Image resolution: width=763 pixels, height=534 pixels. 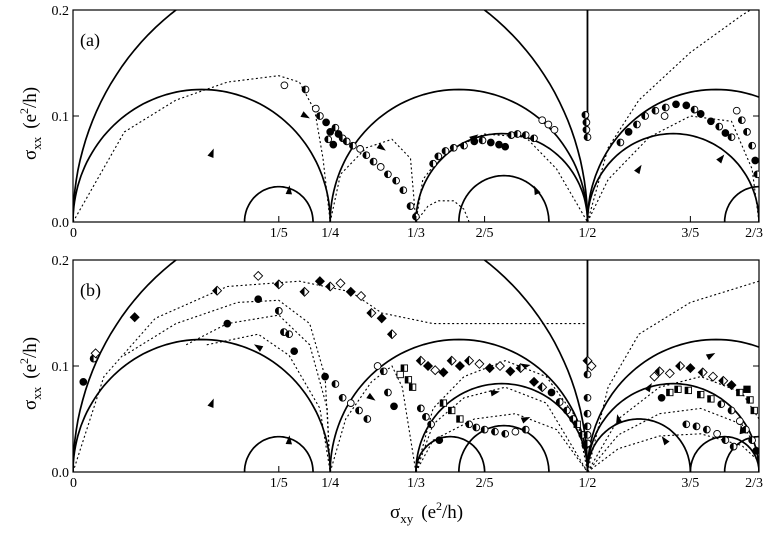 I want to click on x-tick-label: 1/2, so click(x=588, y=483).